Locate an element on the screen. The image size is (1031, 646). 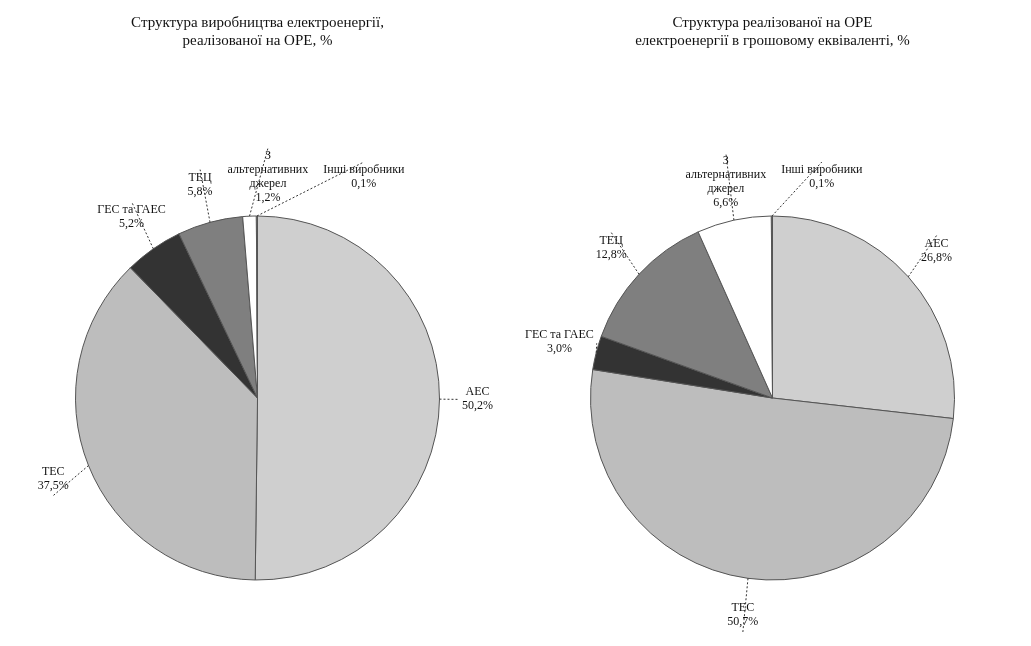
data-label: 5,8% is located at coordinates (200, 190).